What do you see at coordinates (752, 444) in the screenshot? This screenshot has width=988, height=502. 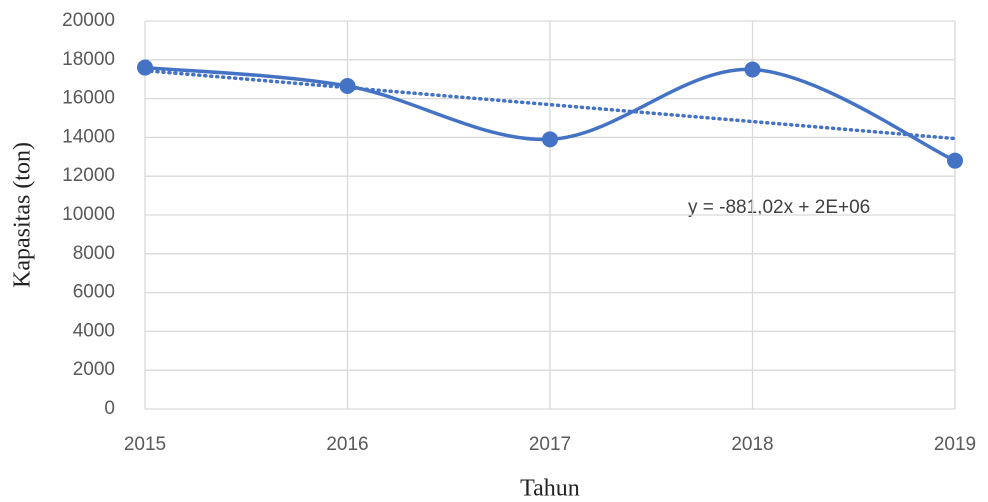 I see `x-tick-label: 2018` at bounding box center [752, 444].